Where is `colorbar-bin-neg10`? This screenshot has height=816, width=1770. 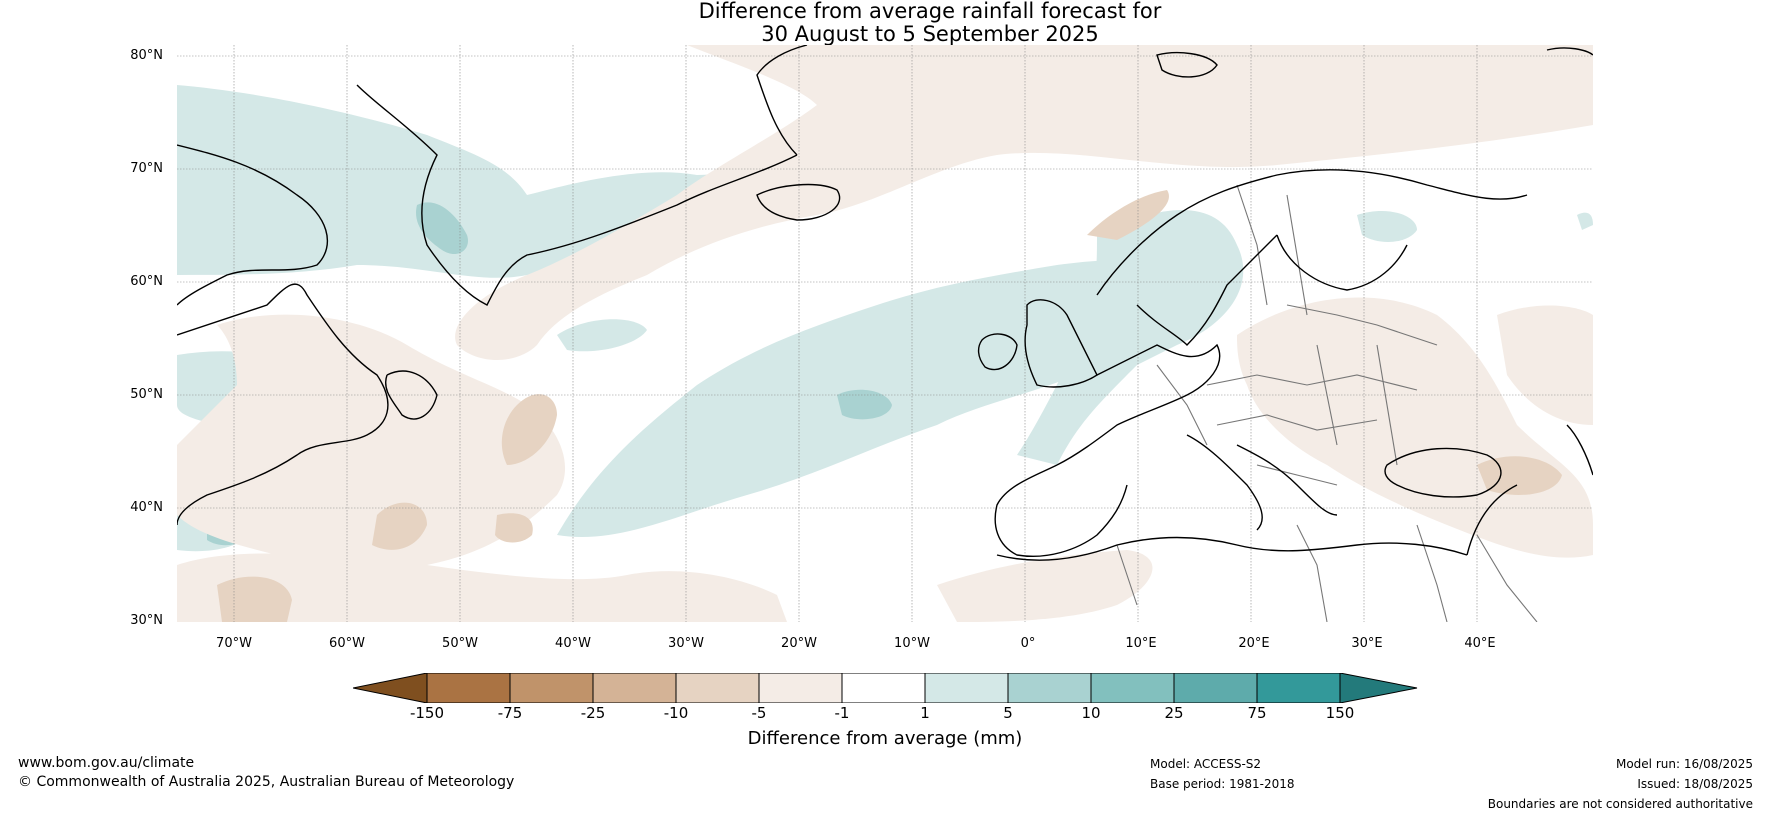 colorbar-bin-neg10 is located at coordinates (717, 688).